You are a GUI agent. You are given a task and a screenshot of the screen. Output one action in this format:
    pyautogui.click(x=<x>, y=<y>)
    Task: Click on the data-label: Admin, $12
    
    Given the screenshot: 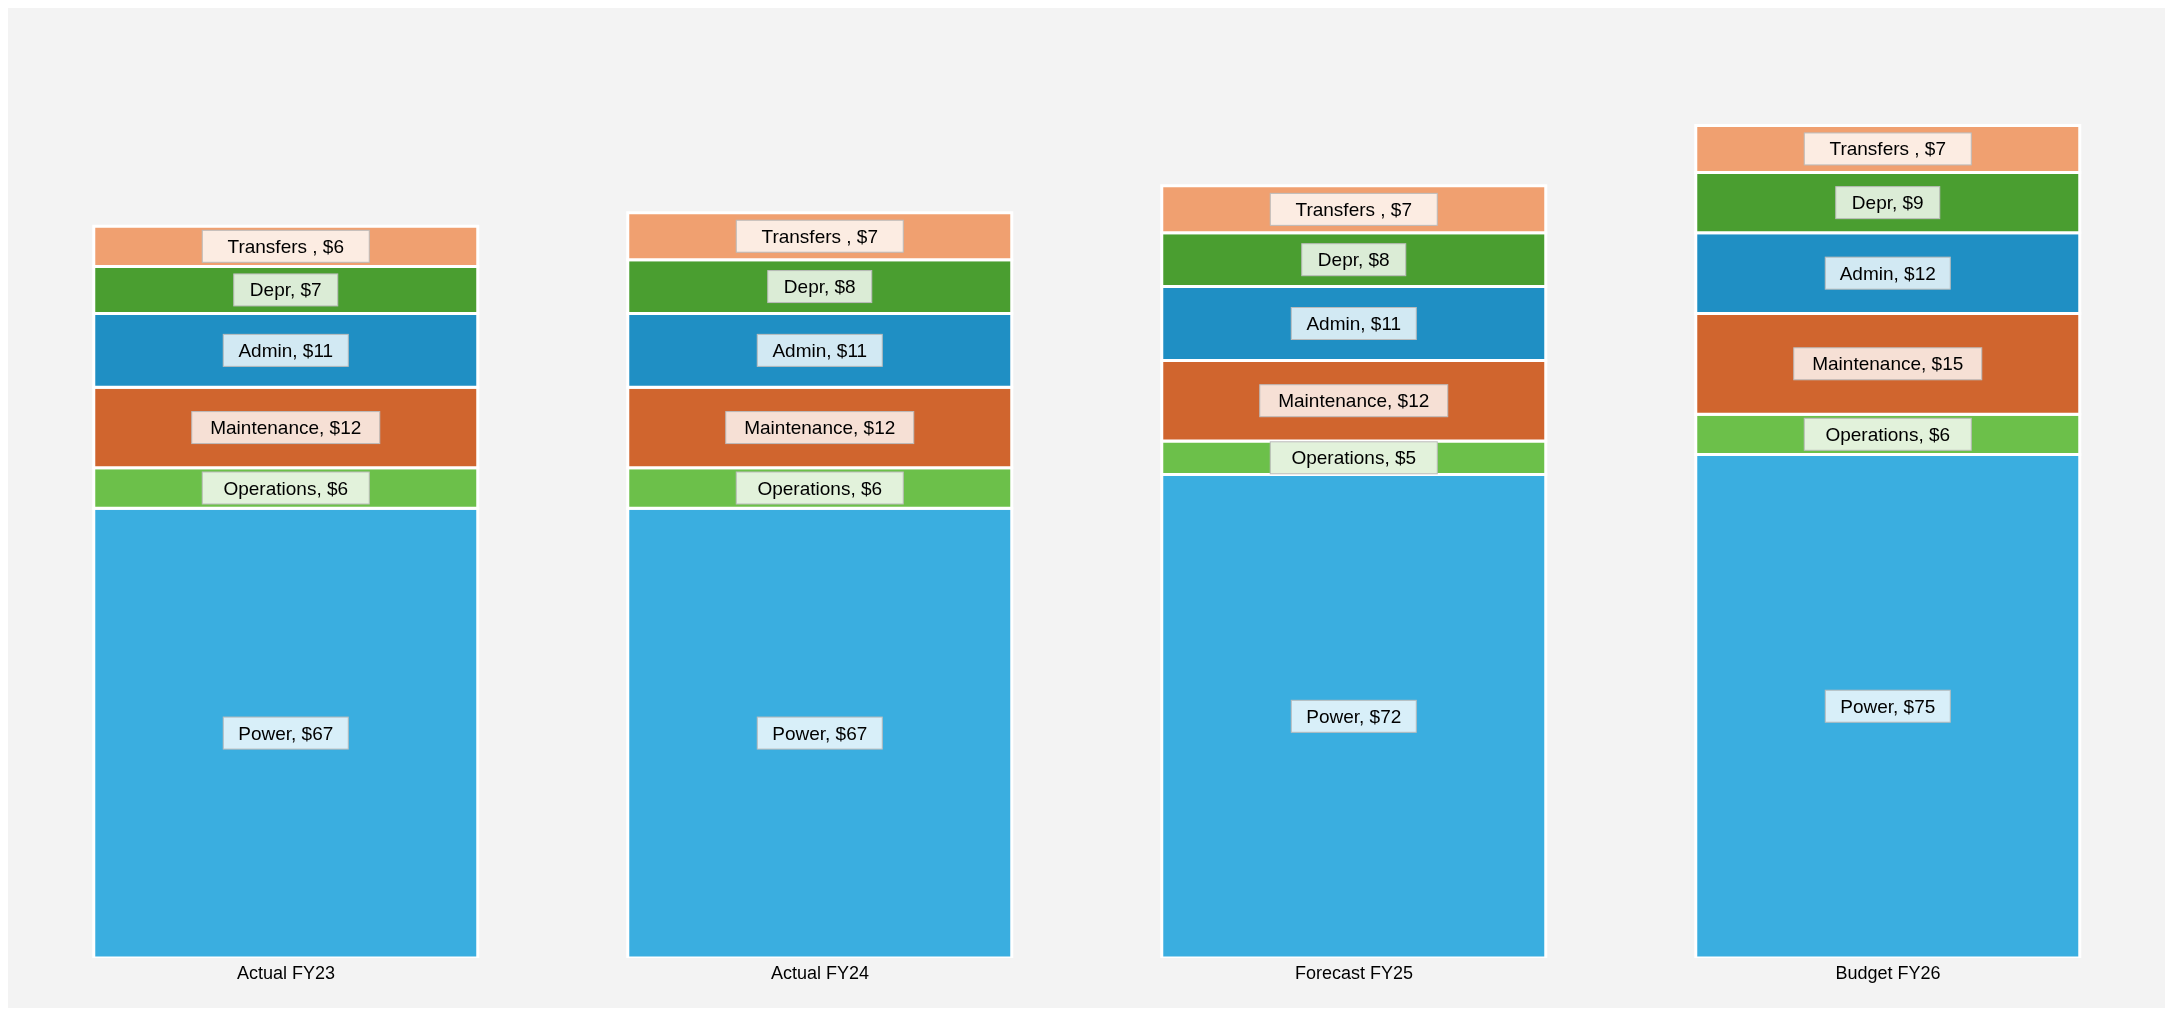 What is the action you would take?
    pyautogui.click(x=1887, y=273)
    